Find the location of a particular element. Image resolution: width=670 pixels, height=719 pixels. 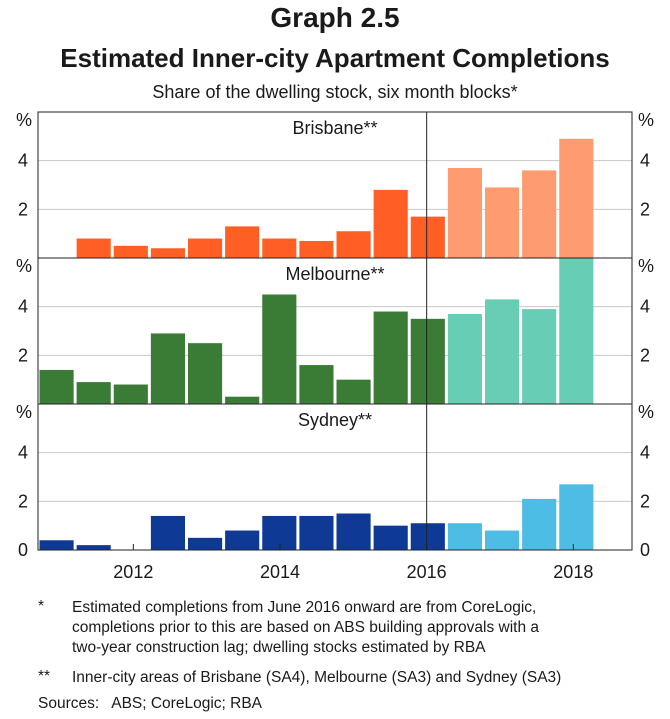

bar-melbourne-2011-H2 is located at coordinates (130, 394).